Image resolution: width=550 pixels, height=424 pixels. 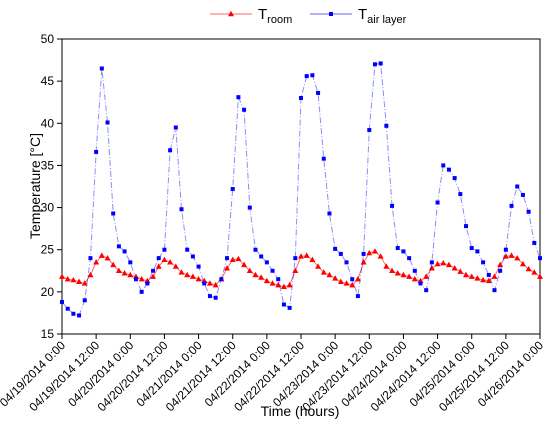 What do you see at coordinates (48, 123) in the screenshot?
I see `y-tick-label: 40` at bounding box center [48, 123].